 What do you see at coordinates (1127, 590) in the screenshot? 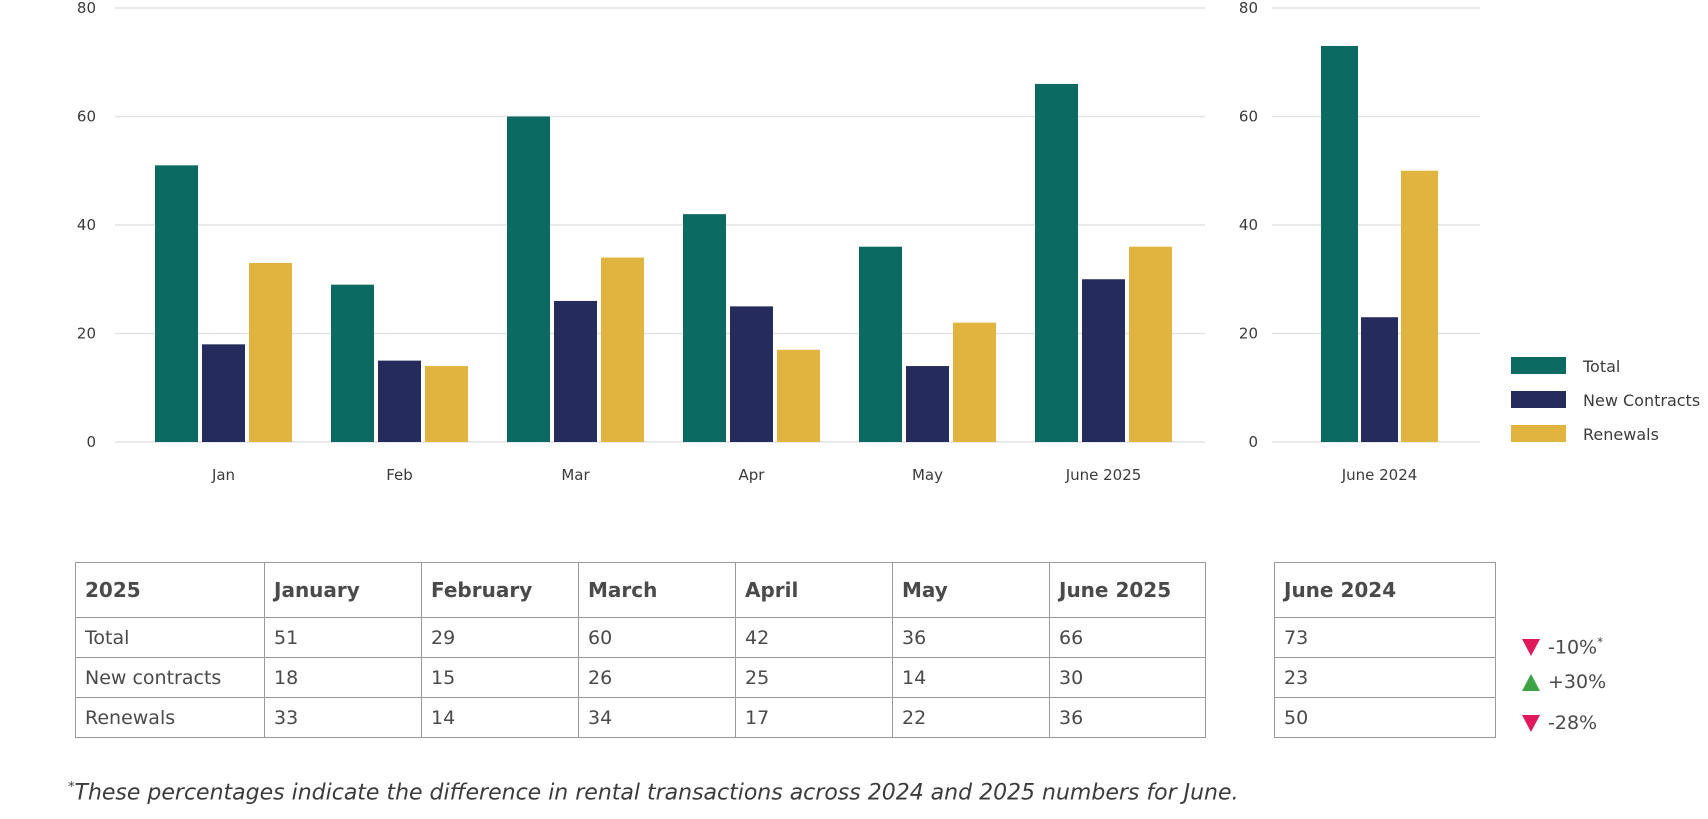
I see `table-header-cell: June 2025` at bounding box center [1127, 590].